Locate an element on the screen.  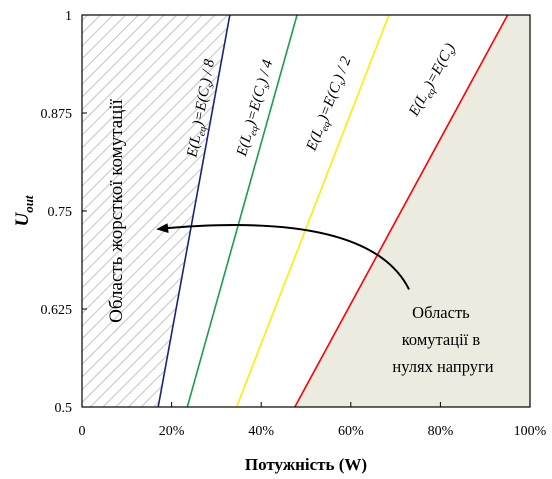
y-axis: 0.5 0.625 0.75 0.875 1 is located at coordinates (64, 212).